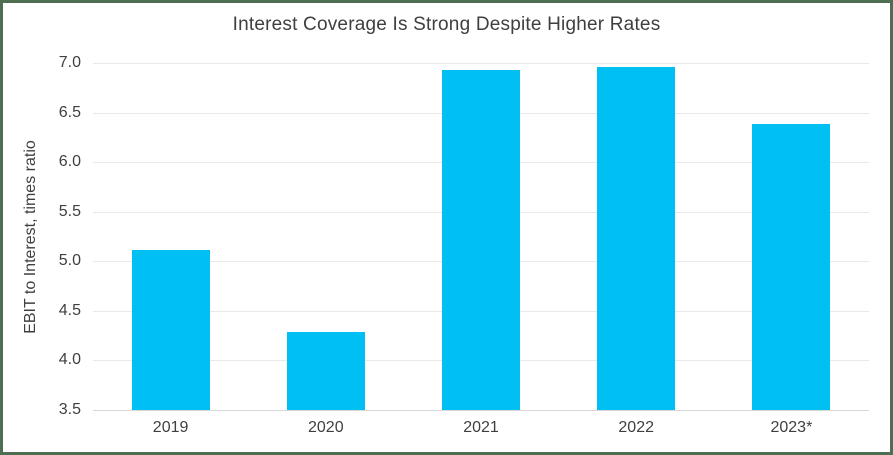  Describe the element at coordinates (481, 63) in the screenshot. I see `gridline-y-7.0` at that location.